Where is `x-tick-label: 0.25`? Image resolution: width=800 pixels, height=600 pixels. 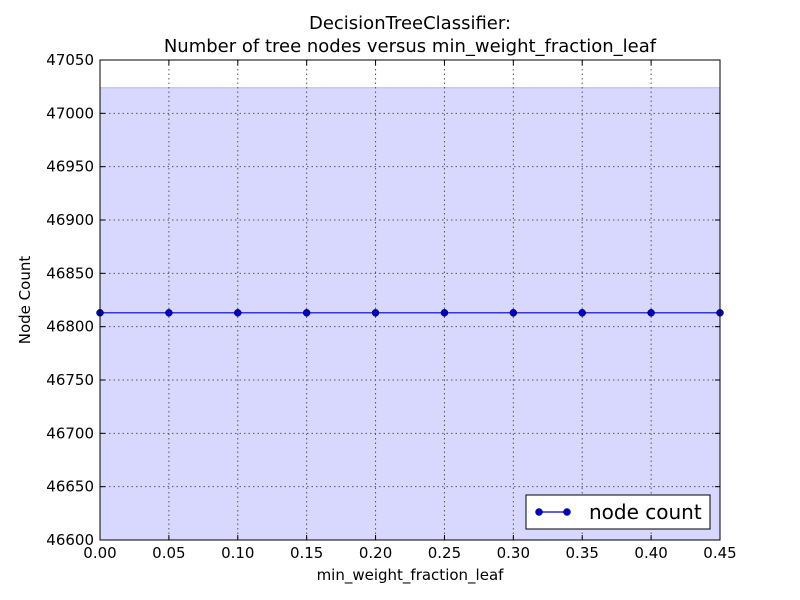 x-tick-label: 0.25 is located at coordinates (444, 553).